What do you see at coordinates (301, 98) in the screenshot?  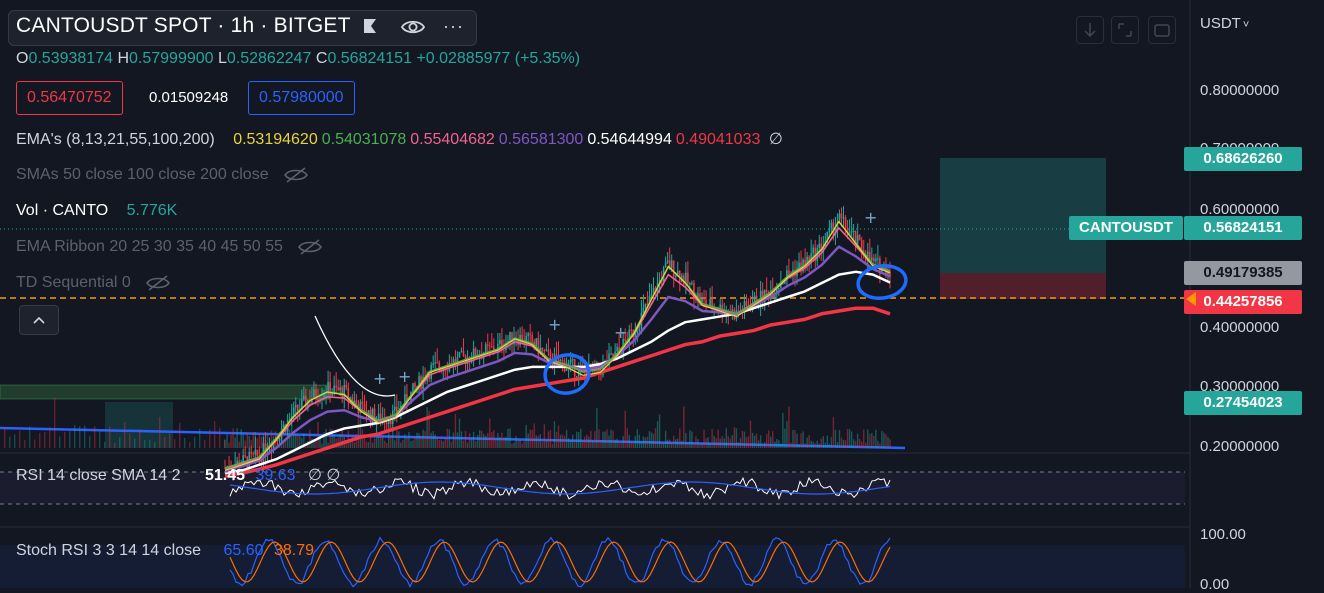 I see `buy-price-button: 0.57980000` at bounding box center [301, 98].